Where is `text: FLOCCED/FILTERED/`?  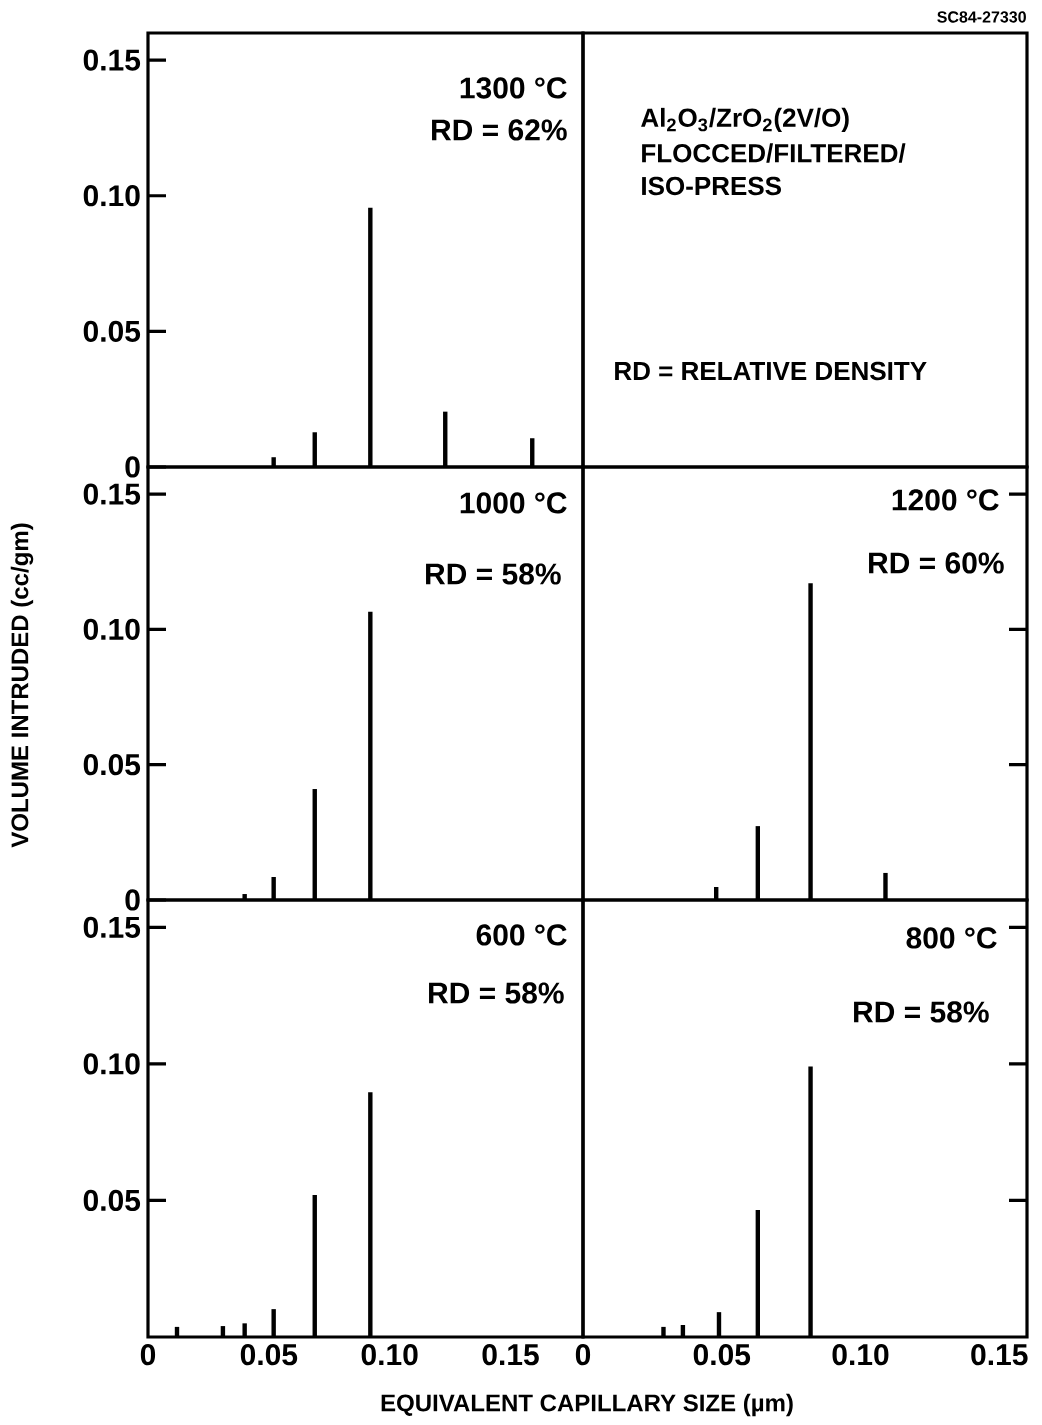
text: FLOCCED/FILTERED/ is located at coordinates (774, 153).